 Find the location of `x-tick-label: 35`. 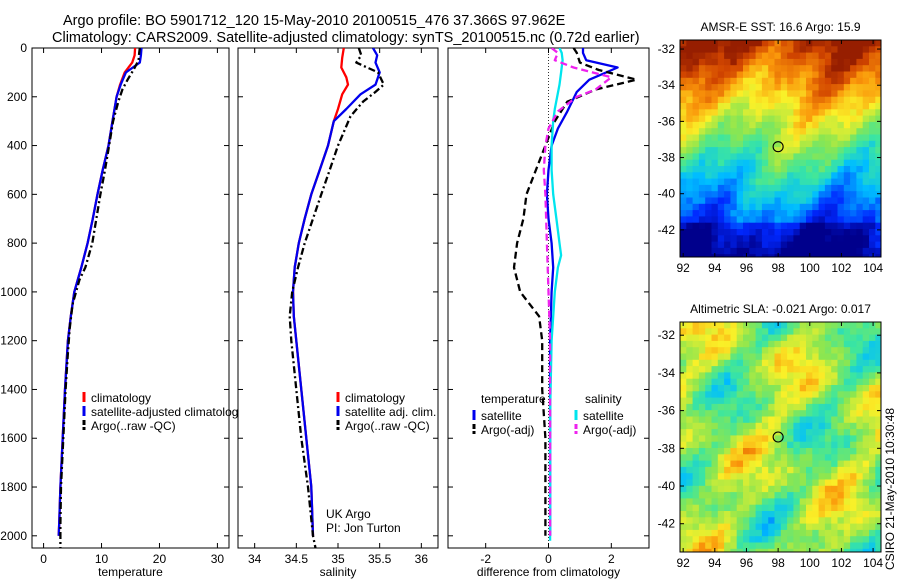

x-tick-label: 35 is located at coordinates (338, 559).